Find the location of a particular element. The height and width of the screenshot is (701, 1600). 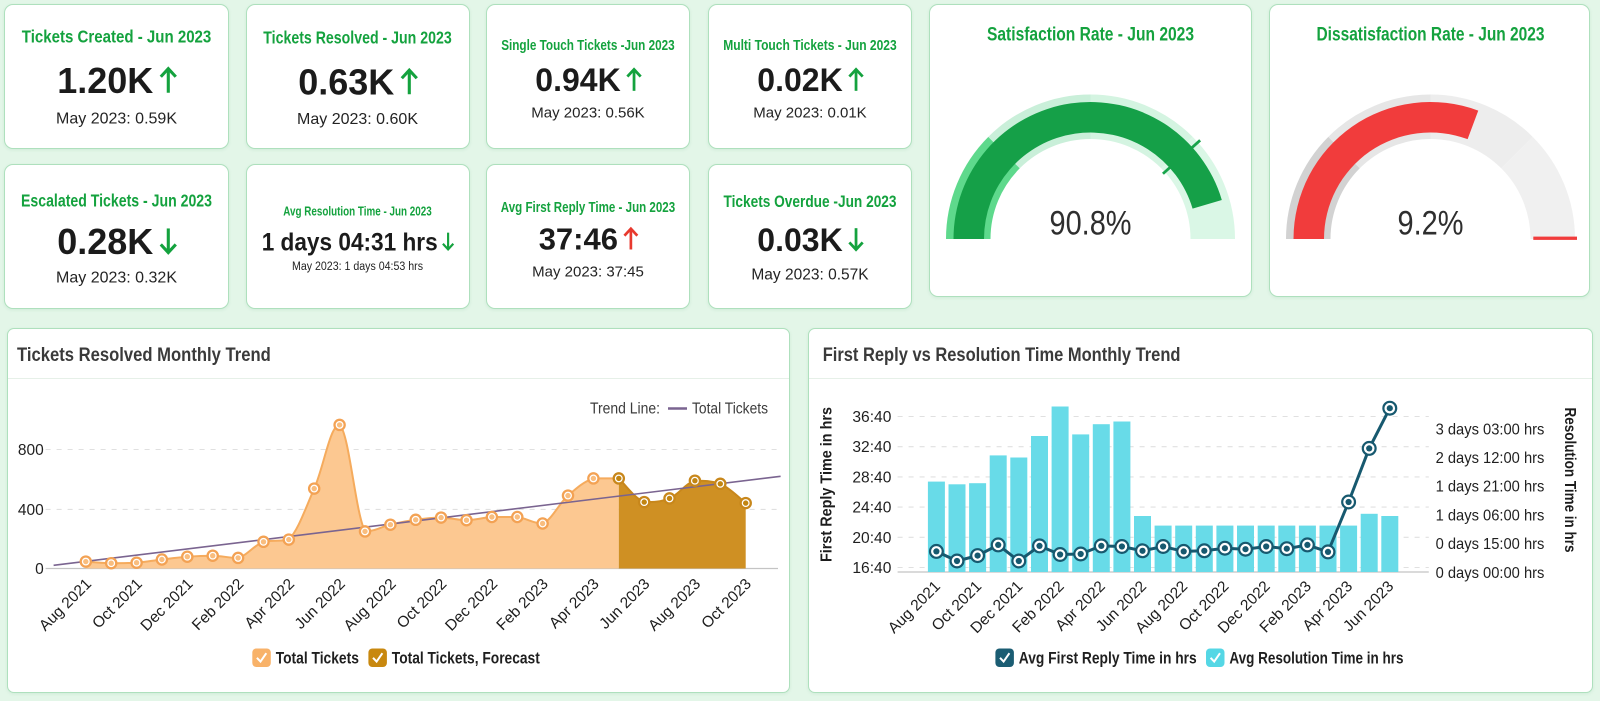

svg-text: May 2023: 0.32K is located at coordinates (116, 278).